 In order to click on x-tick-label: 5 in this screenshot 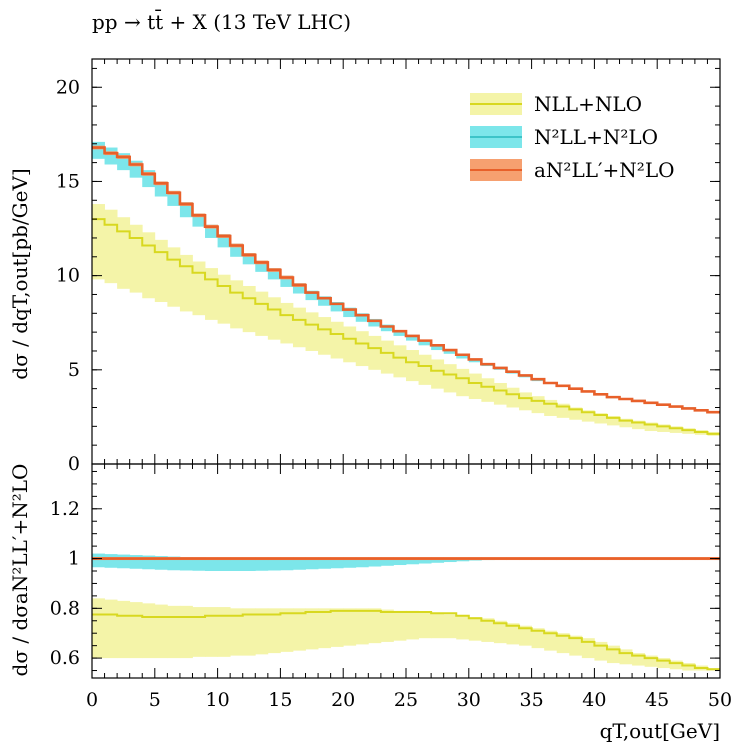, I will do `click(155, 700)`.